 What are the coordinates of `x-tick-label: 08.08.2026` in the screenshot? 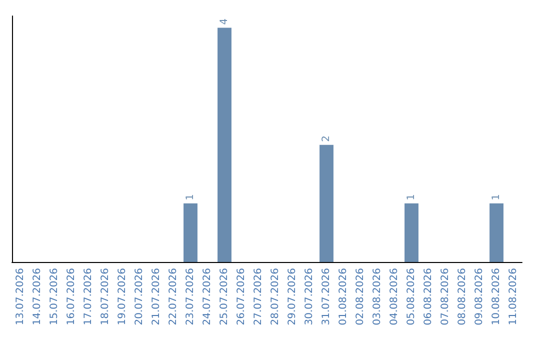 It's located at (462, 297).